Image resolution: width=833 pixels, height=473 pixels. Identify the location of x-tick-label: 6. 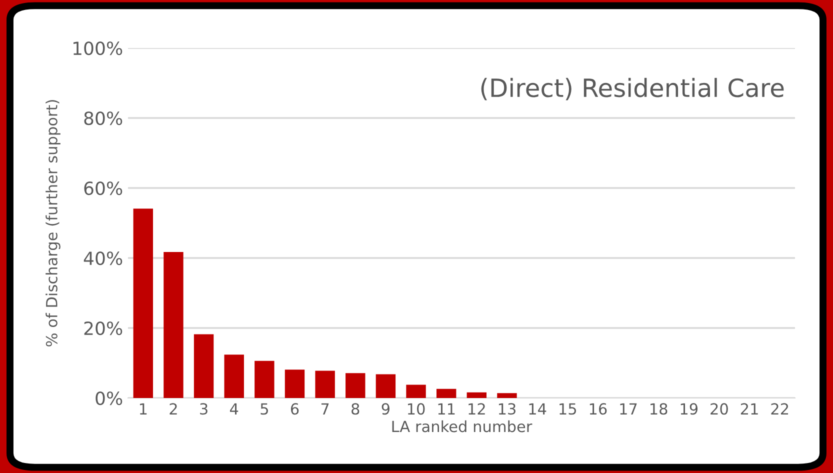
(294, 409).